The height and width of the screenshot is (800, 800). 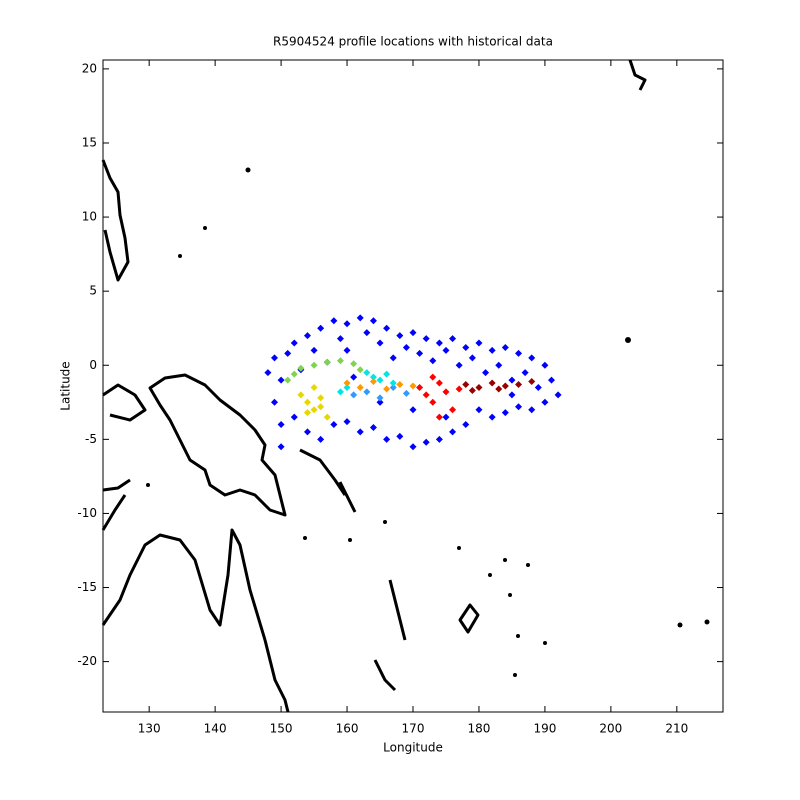 What do you see at coordinates (413, 748) in the screenshot?
I see `x-axis-label: Longitude` at bounding box center [413, 748].